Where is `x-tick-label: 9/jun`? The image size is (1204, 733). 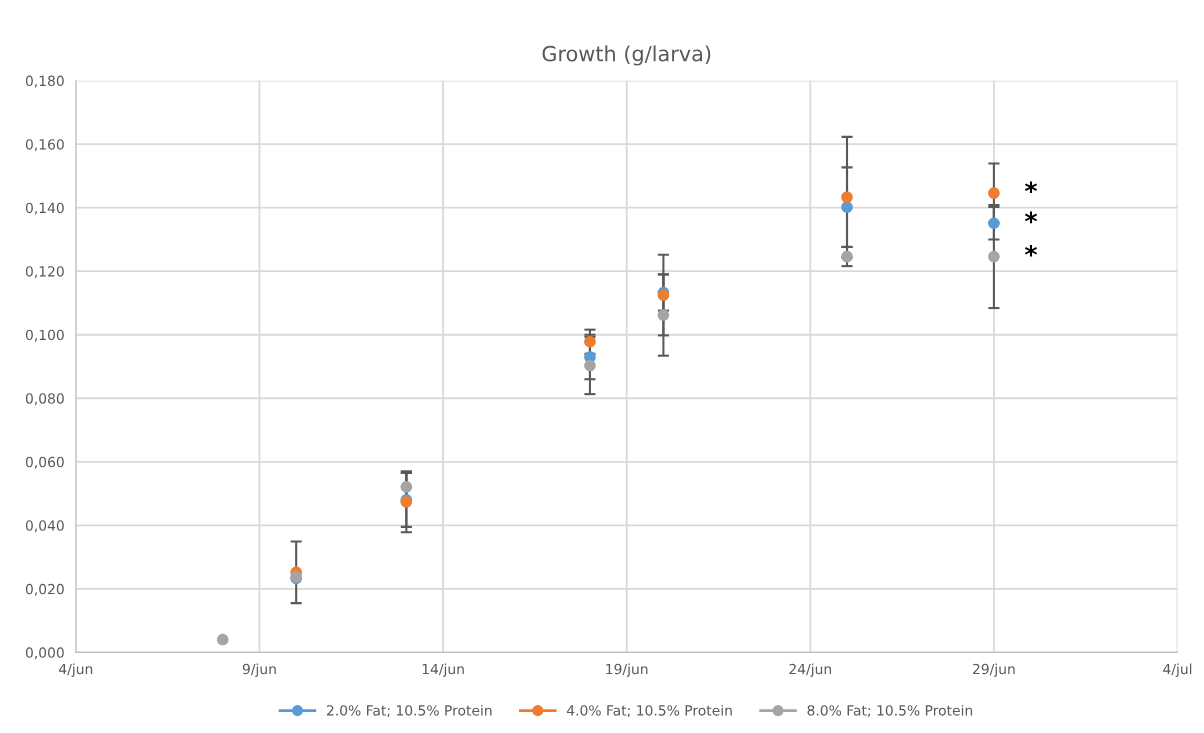
x-tick-label: 9/jun is located at coordinates (259, 670).